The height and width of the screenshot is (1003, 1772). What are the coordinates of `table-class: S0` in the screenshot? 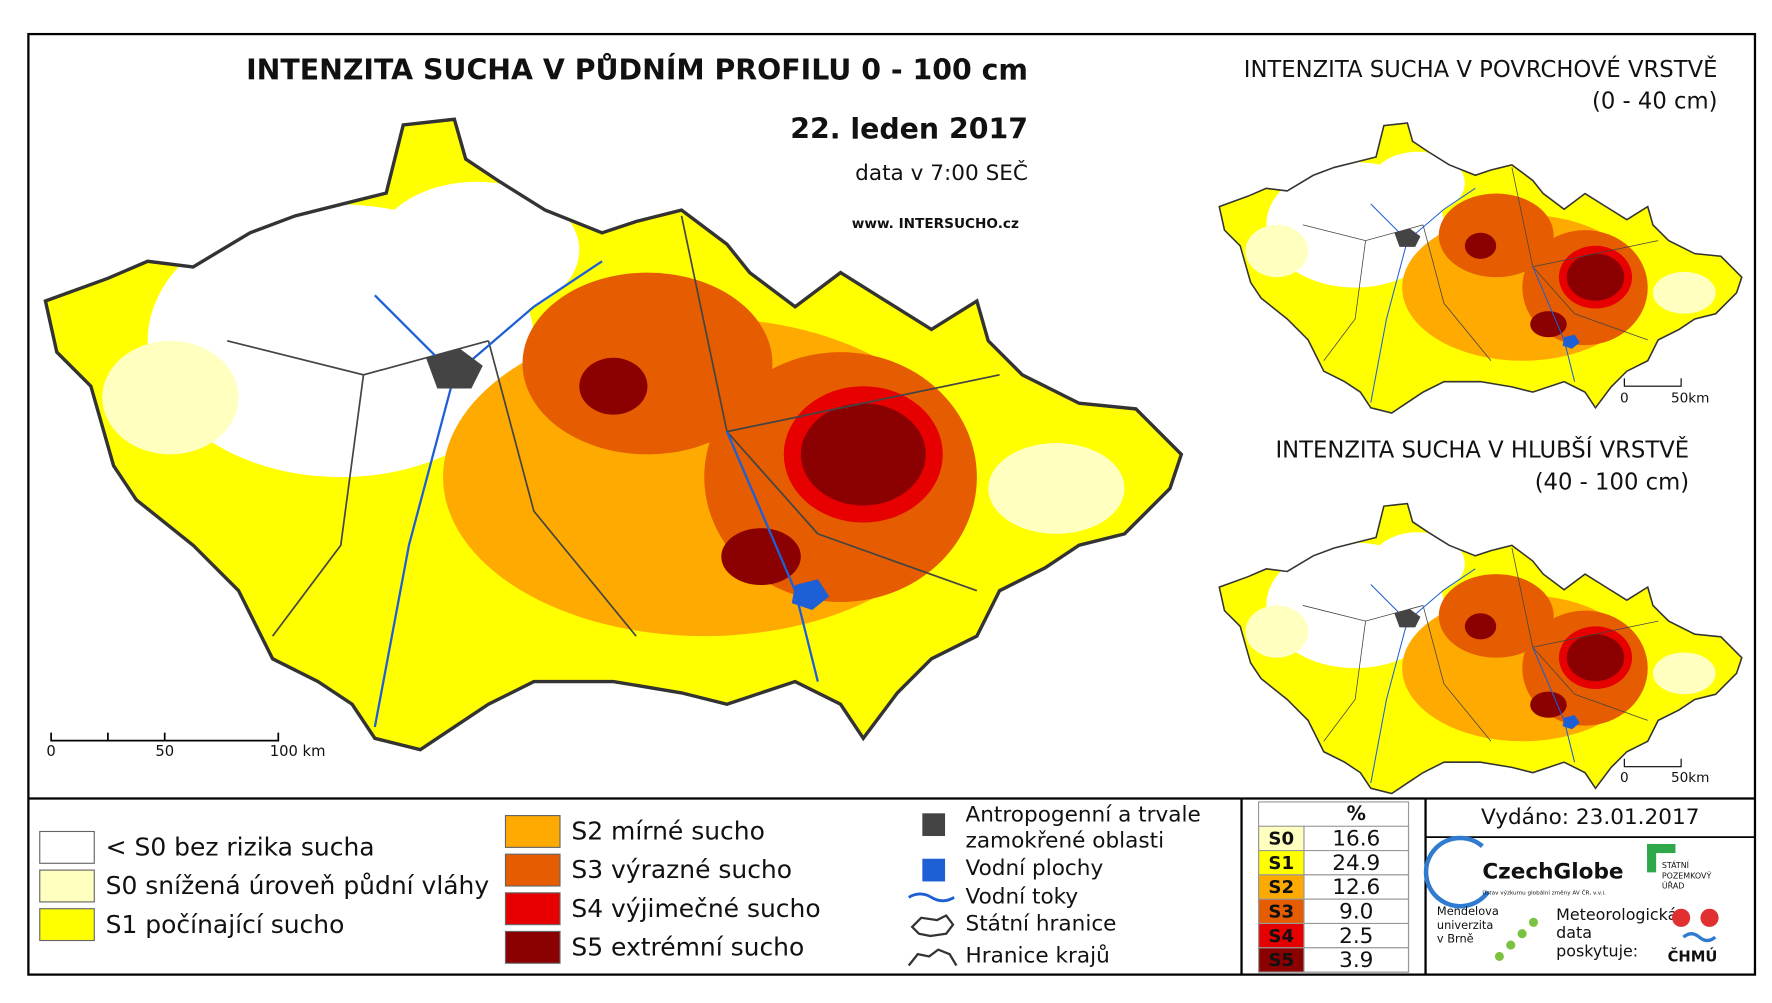 It's located at (1281, 839).